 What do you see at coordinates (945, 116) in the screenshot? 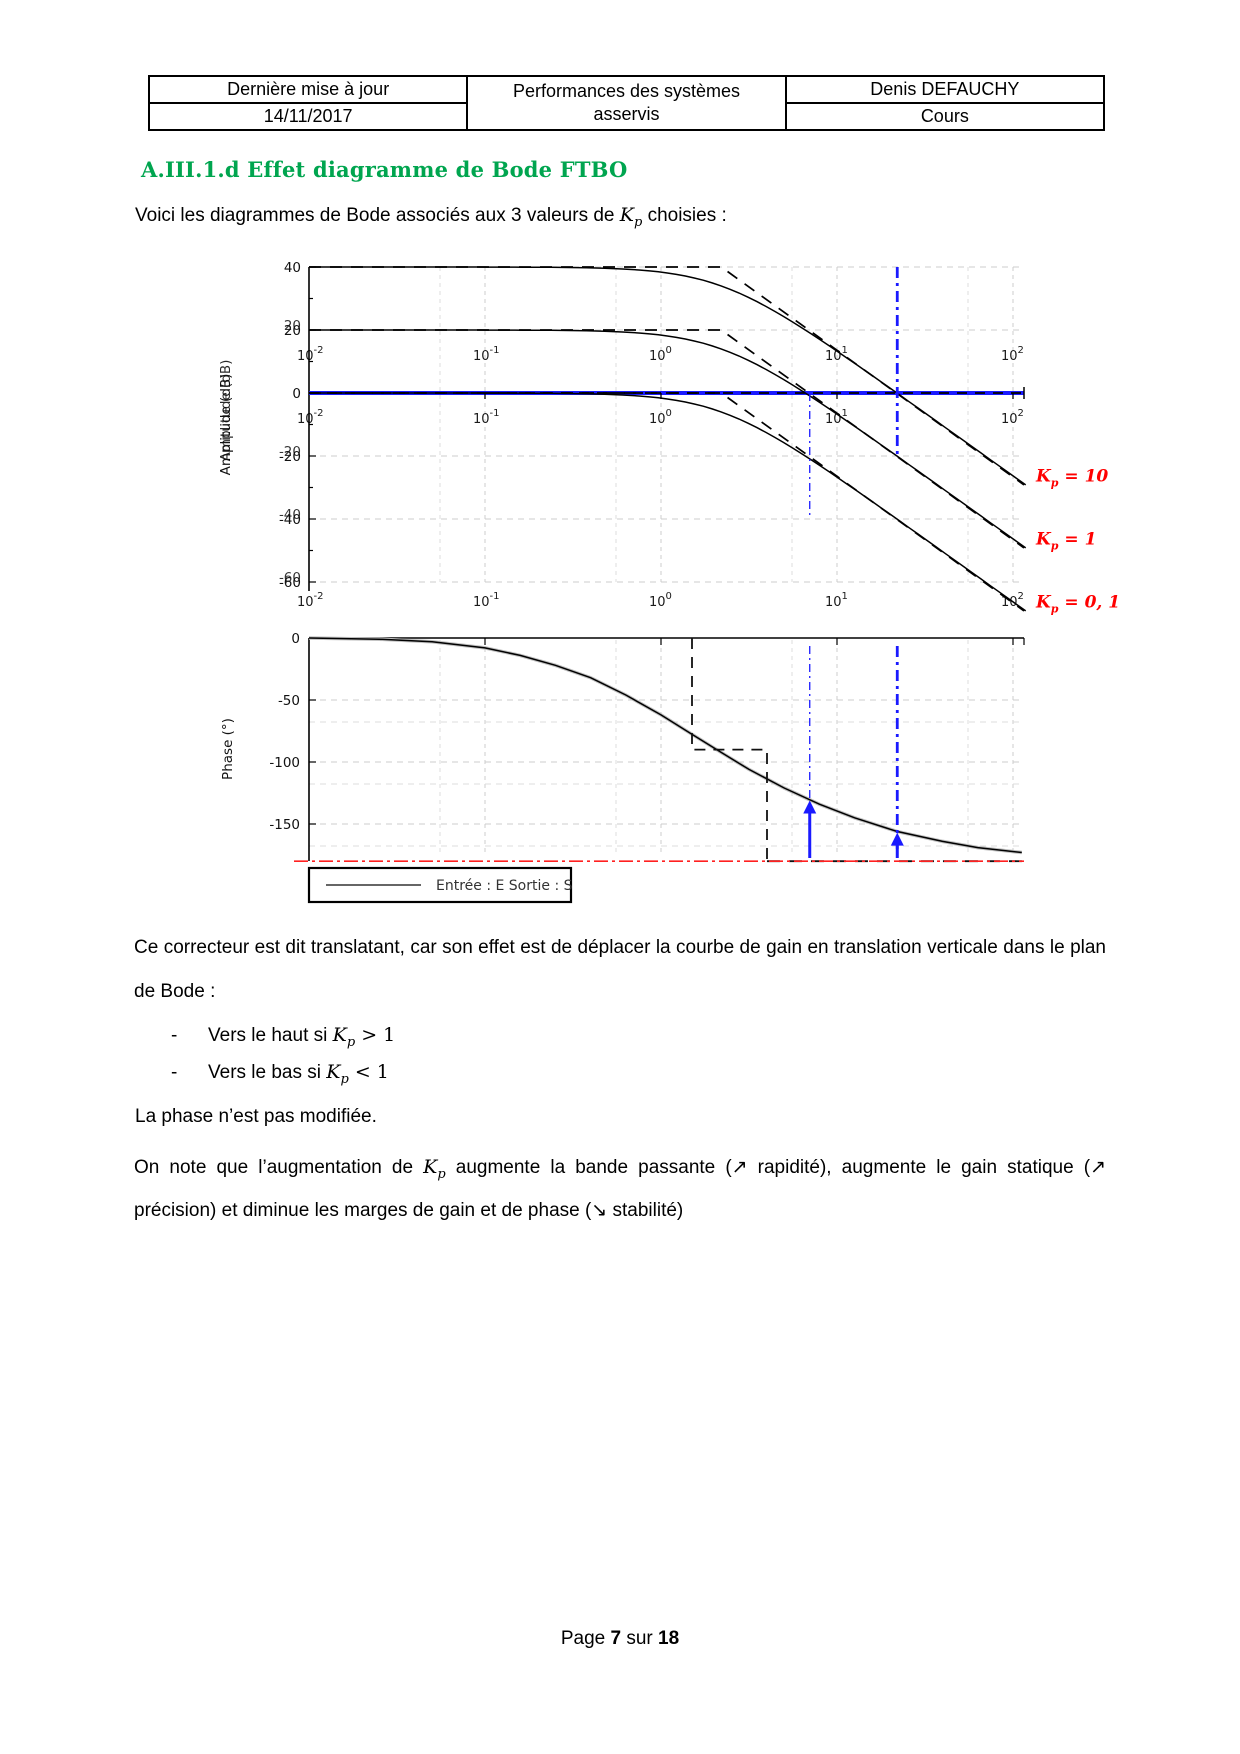
I see `header-doc-type: Cours` at bounding box center [945, 116].